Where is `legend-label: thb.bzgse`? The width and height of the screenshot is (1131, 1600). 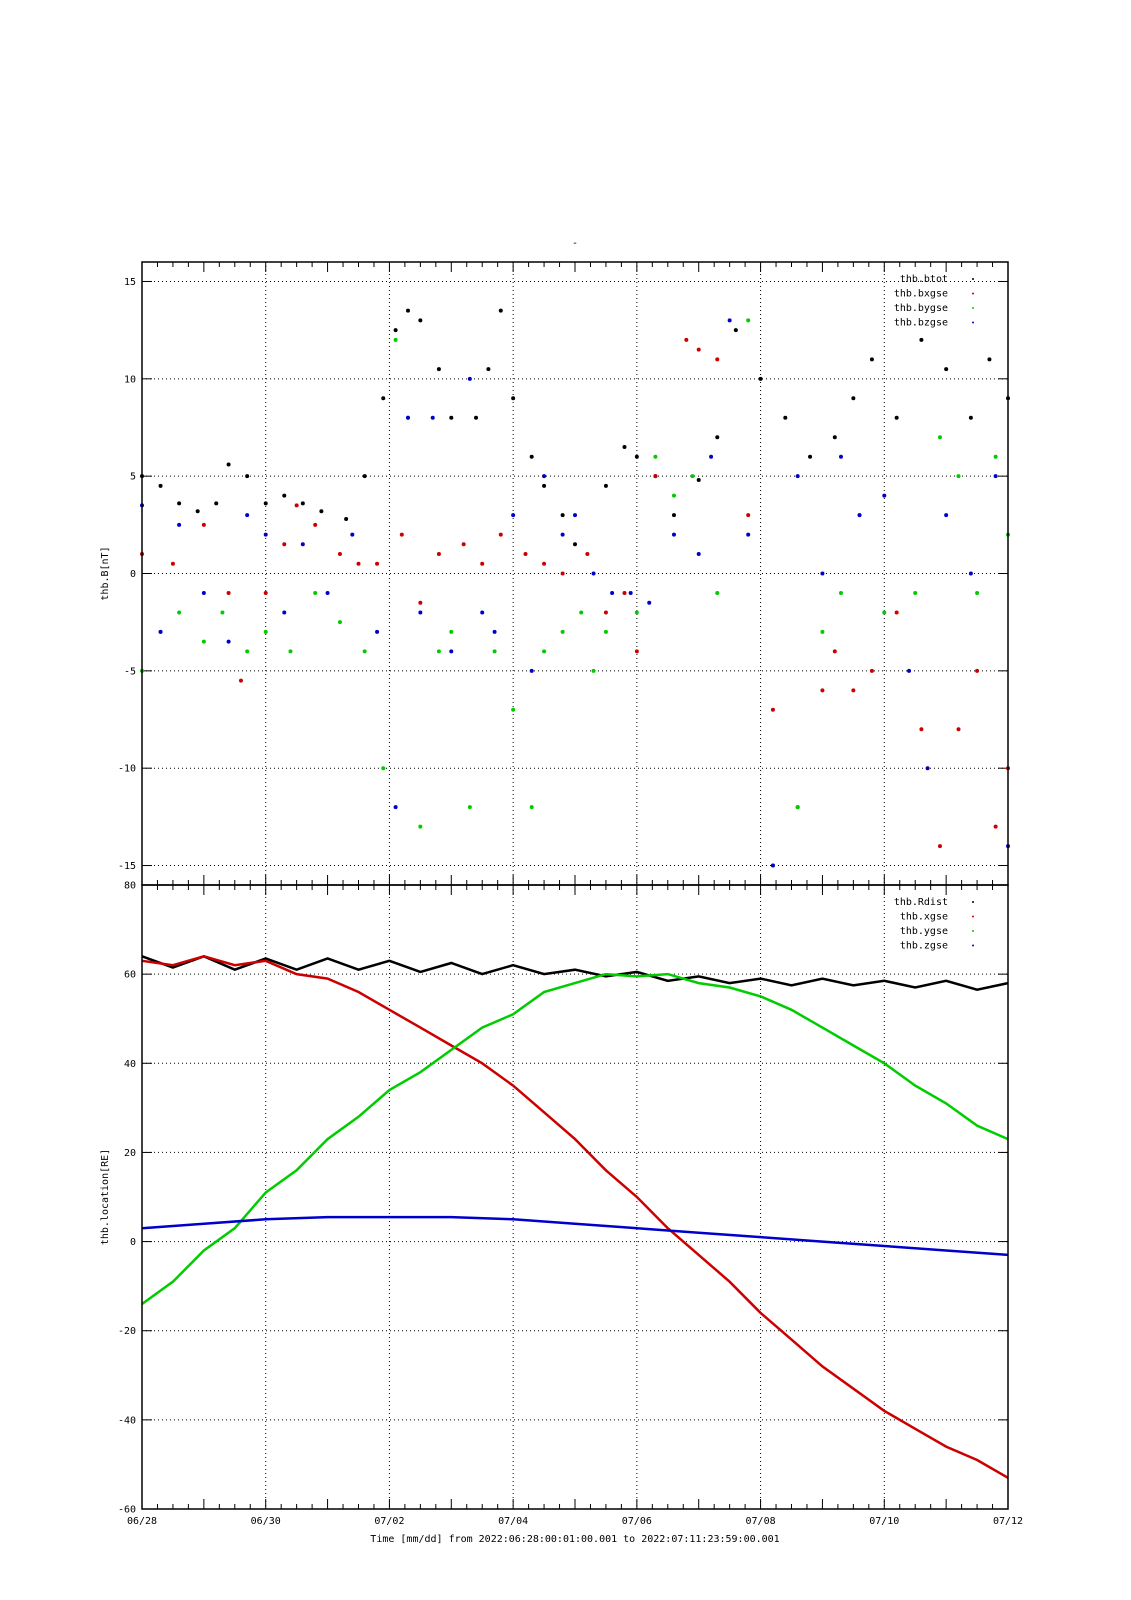 legend-label: thb.bzgse is located at coordinates (921, 323).